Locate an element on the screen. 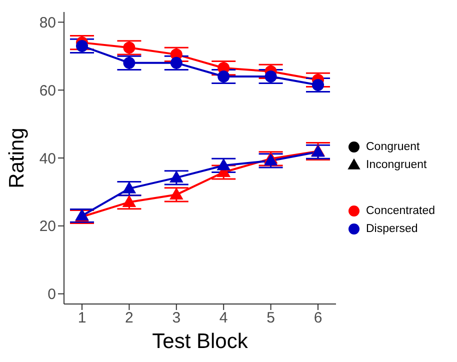 The width and height of the screenshot is (457, 362). y-tick-label: 0 is located at coordinates (52, 295).